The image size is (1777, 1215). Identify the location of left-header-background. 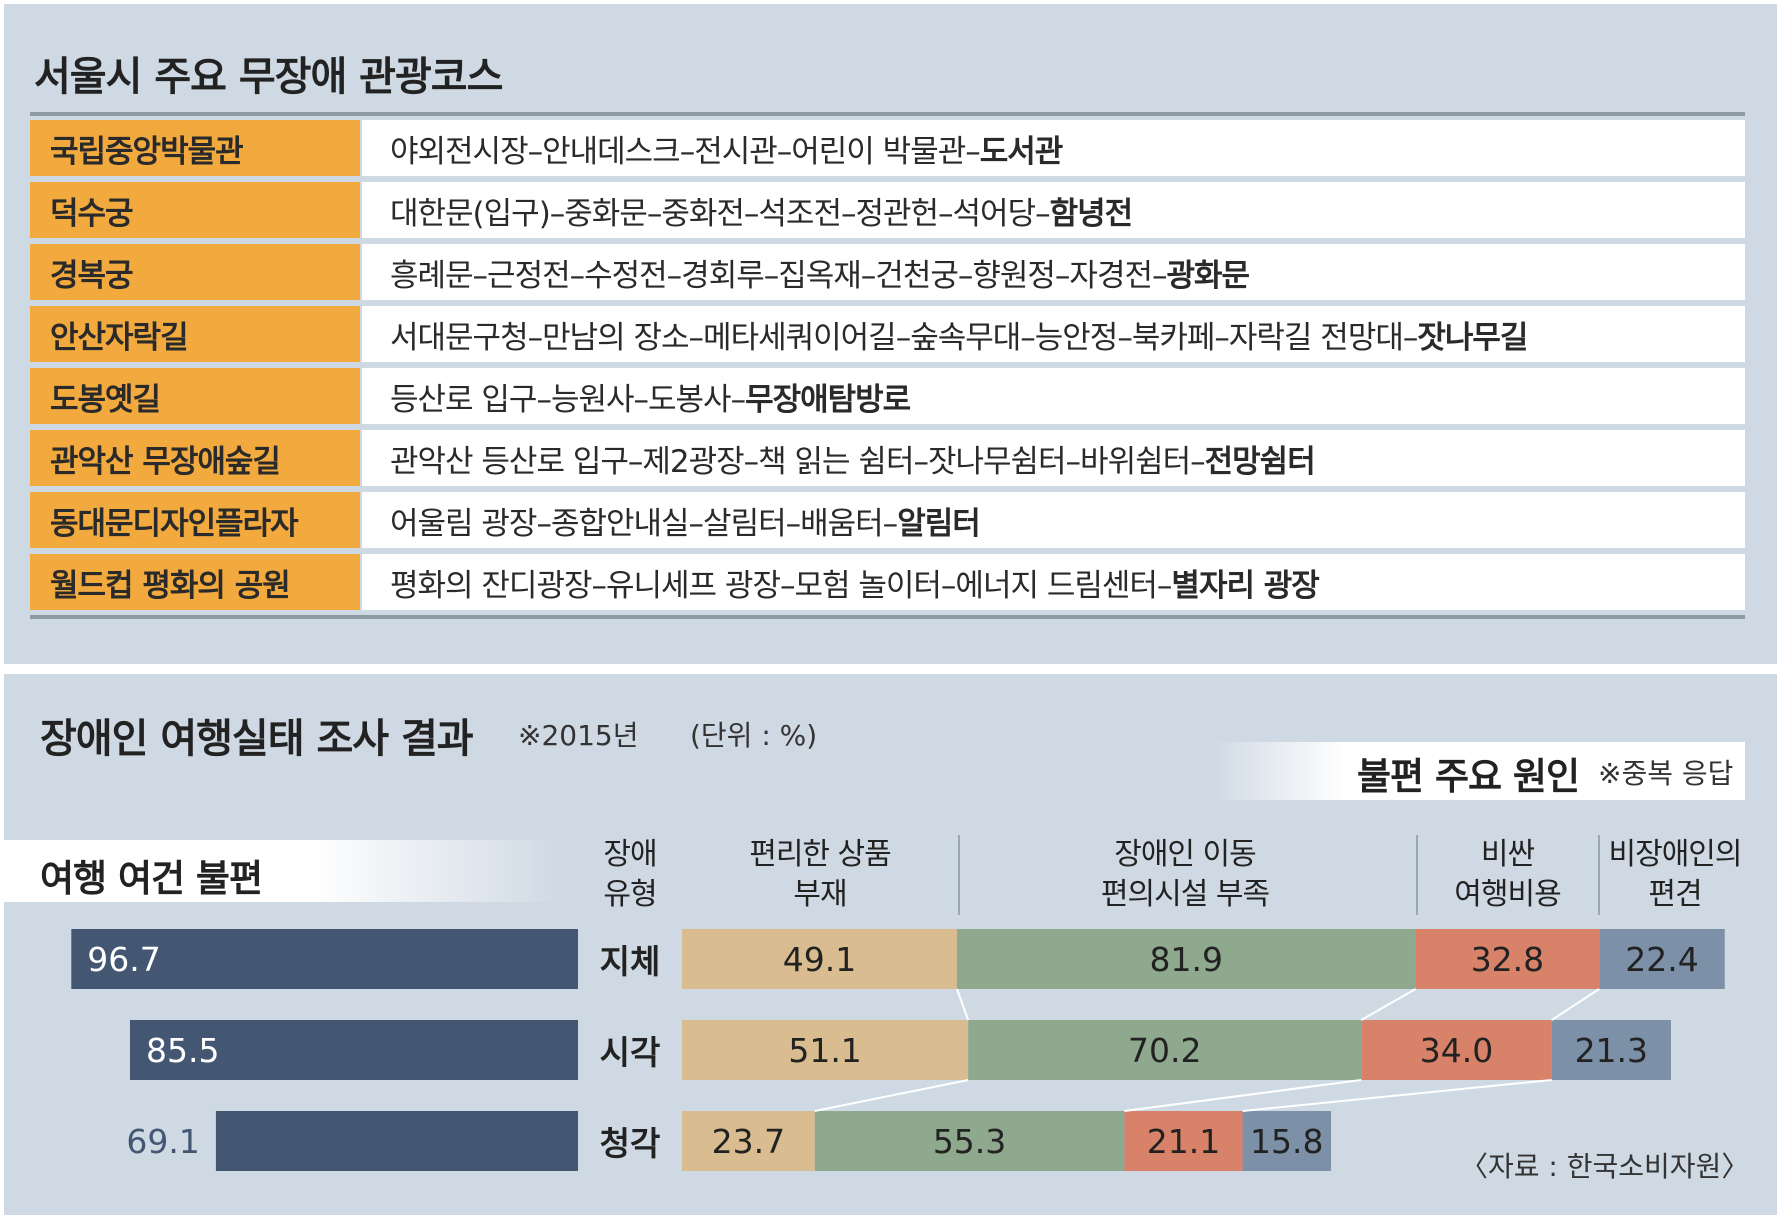
(284, 871).